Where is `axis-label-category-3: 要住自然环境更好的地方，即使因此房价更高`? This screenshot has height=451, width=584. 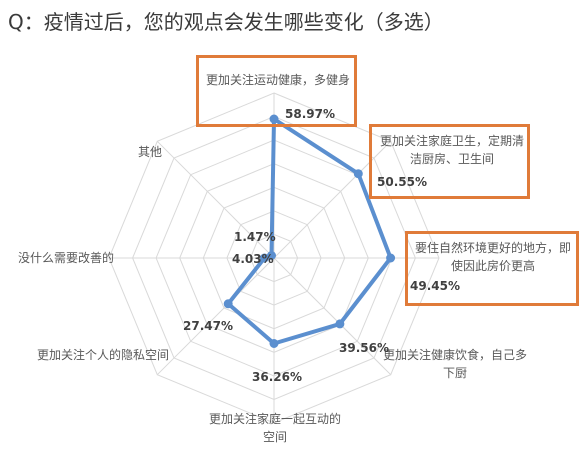 axis-label-category-3: 要住自然环境更好的地方，即使因此房价更高 is located at coordinates (492, 257).